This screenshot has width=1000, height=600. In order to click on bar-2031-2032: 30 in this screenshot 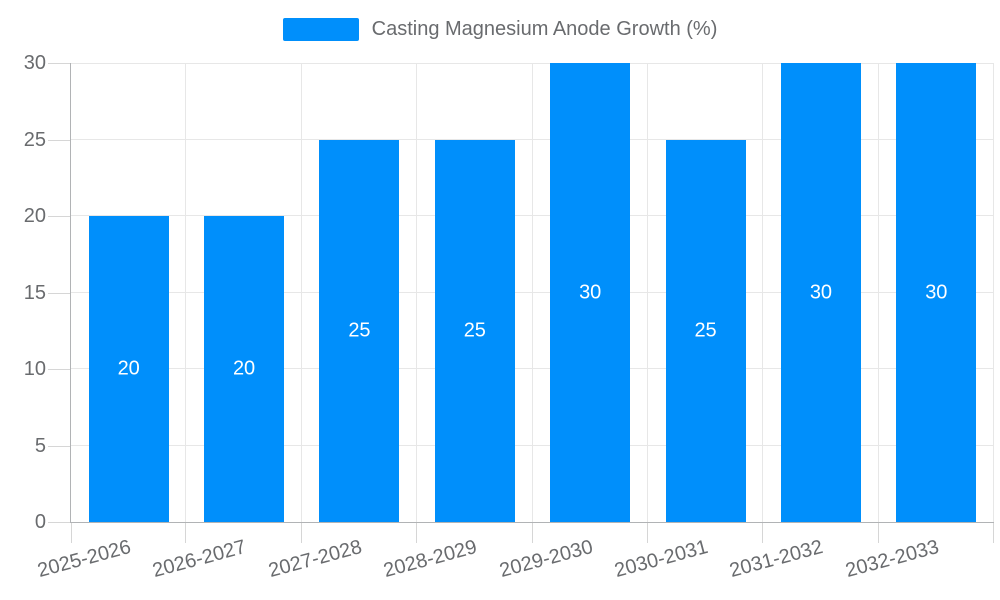, I will do `click(820, 292)`.